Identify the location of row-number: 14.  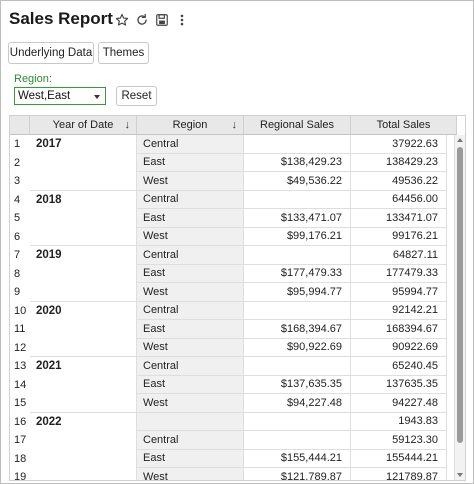
(20, 384).